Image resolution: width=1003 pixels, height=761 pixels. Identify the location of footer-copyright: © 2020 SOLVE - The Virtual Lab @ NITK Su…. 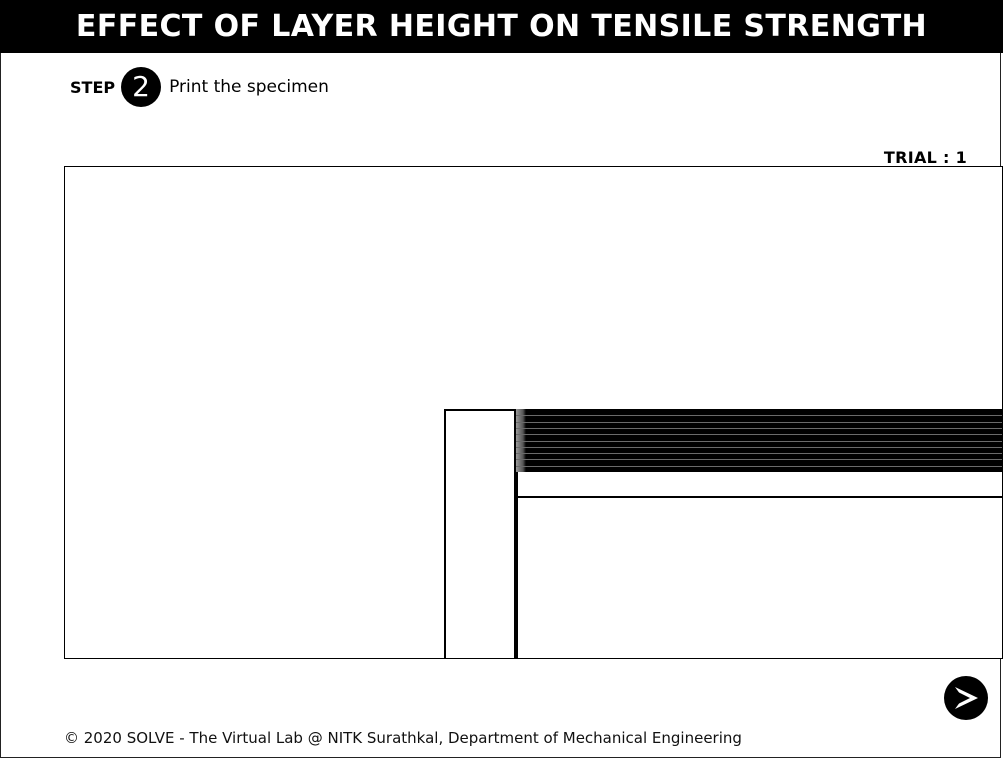
(403, 738).